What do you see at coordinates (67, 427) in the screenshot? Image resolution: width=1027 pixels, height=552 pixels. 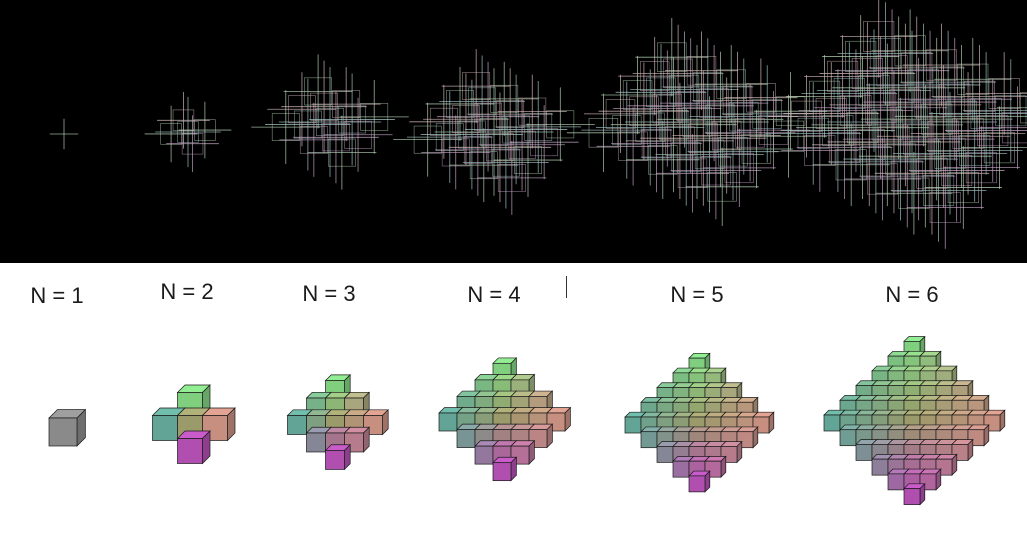 I see `solid-cluster-n1` at bounding box center [67, 427].